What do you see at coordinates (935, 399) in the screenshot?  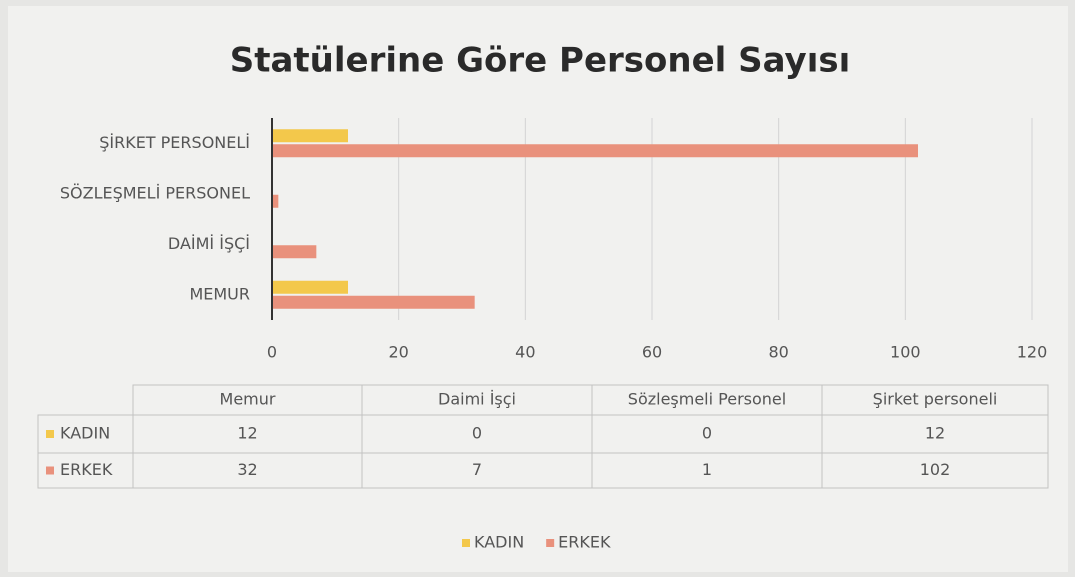 I see `table-header: Şirket personeli` at bounding box center [935, 399].